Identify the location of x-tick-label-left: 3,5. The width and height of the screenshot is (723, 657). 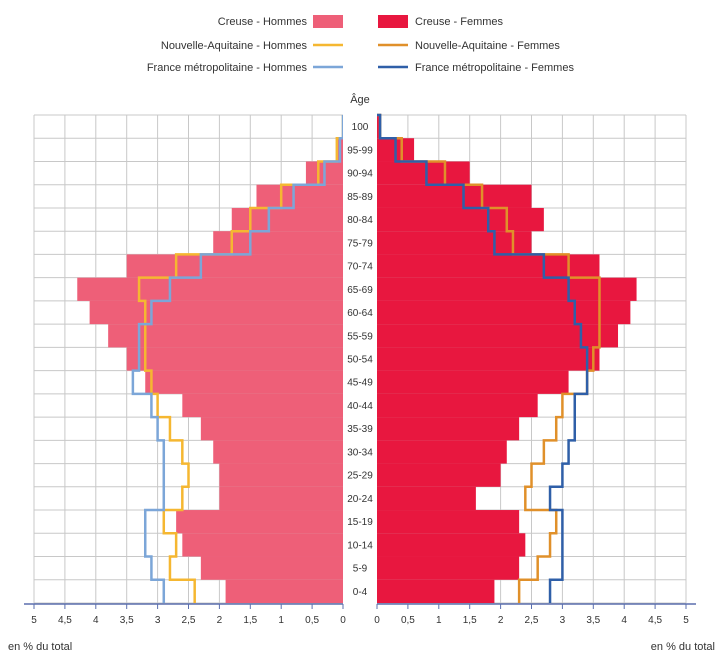
(127, 620).